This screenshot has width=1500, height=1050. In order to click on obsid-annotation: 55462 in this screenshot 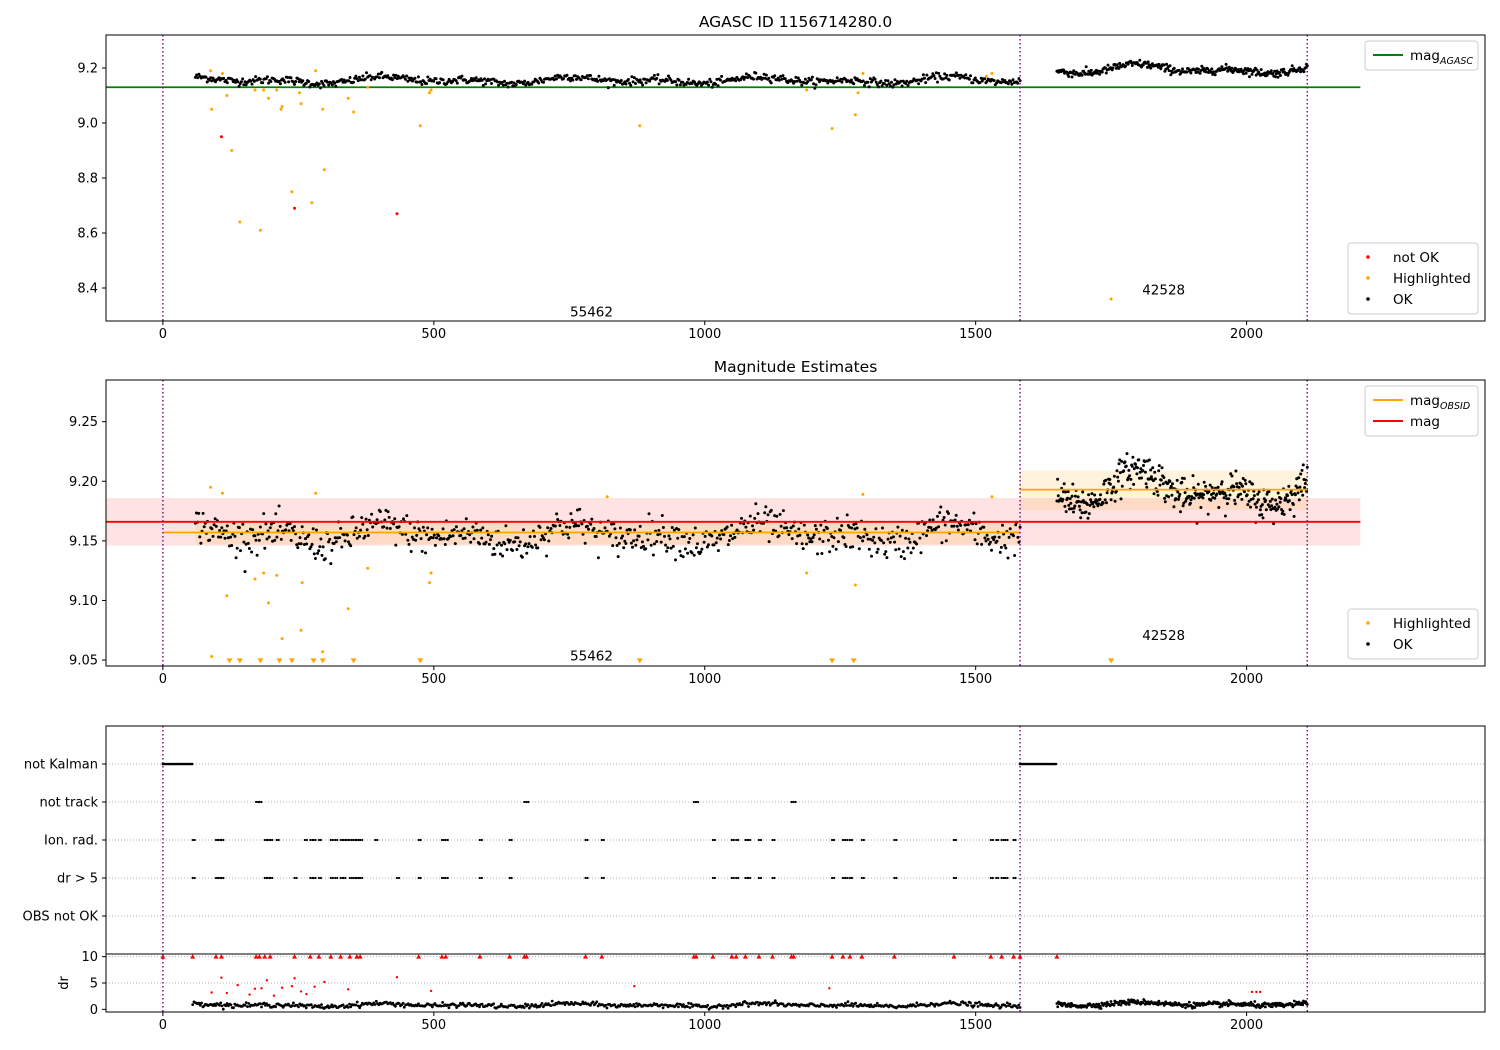, I will do `click(591, 656)`.